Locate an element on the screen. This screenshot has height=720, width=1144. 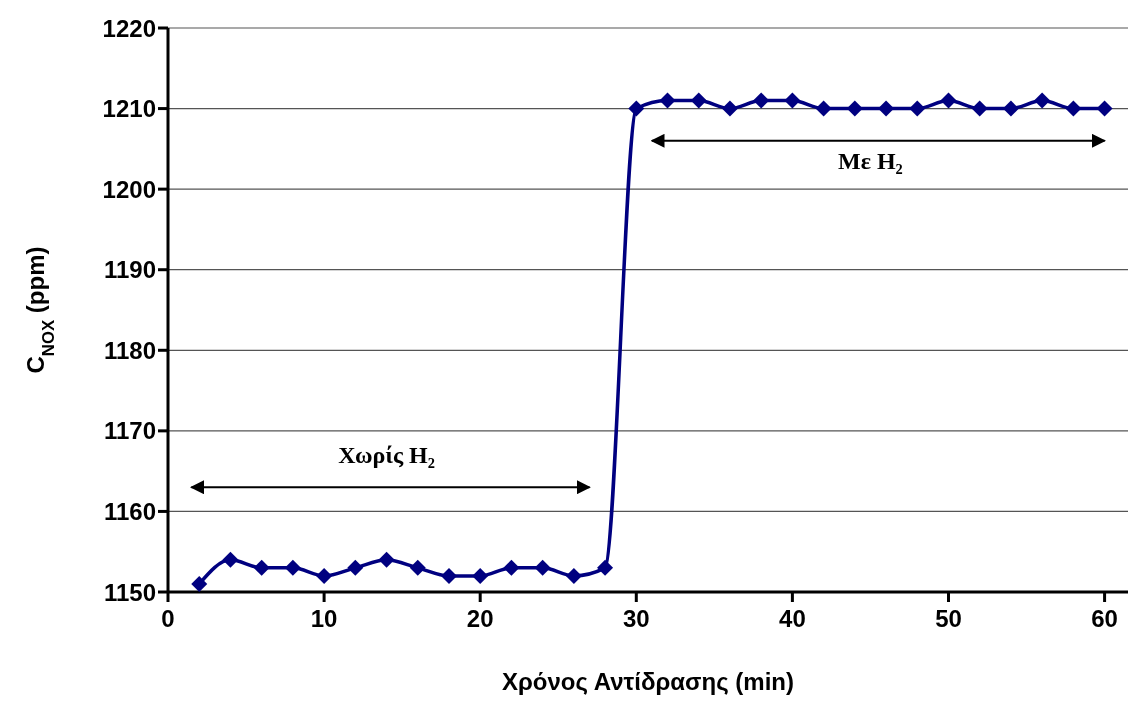
x-axis-title: Χρόνος Αντίδρασης (min) is located at coordinates (648, 681).